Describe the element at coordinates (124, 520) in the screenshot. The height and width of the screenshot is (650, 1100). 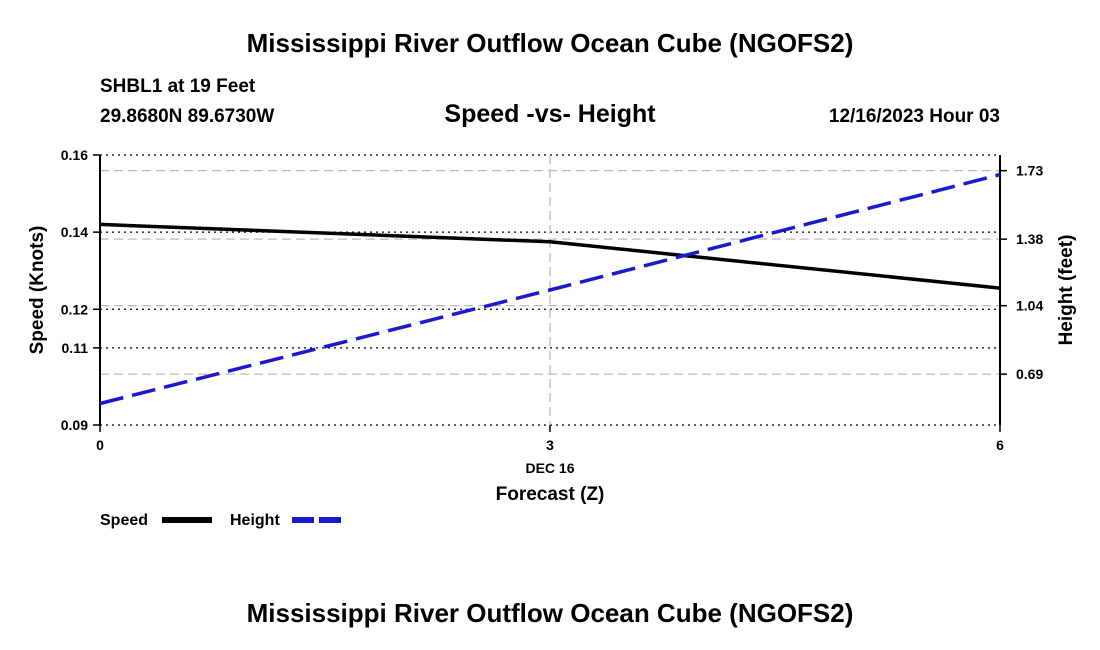
I see `legend-speed-label: Speed` at that location.